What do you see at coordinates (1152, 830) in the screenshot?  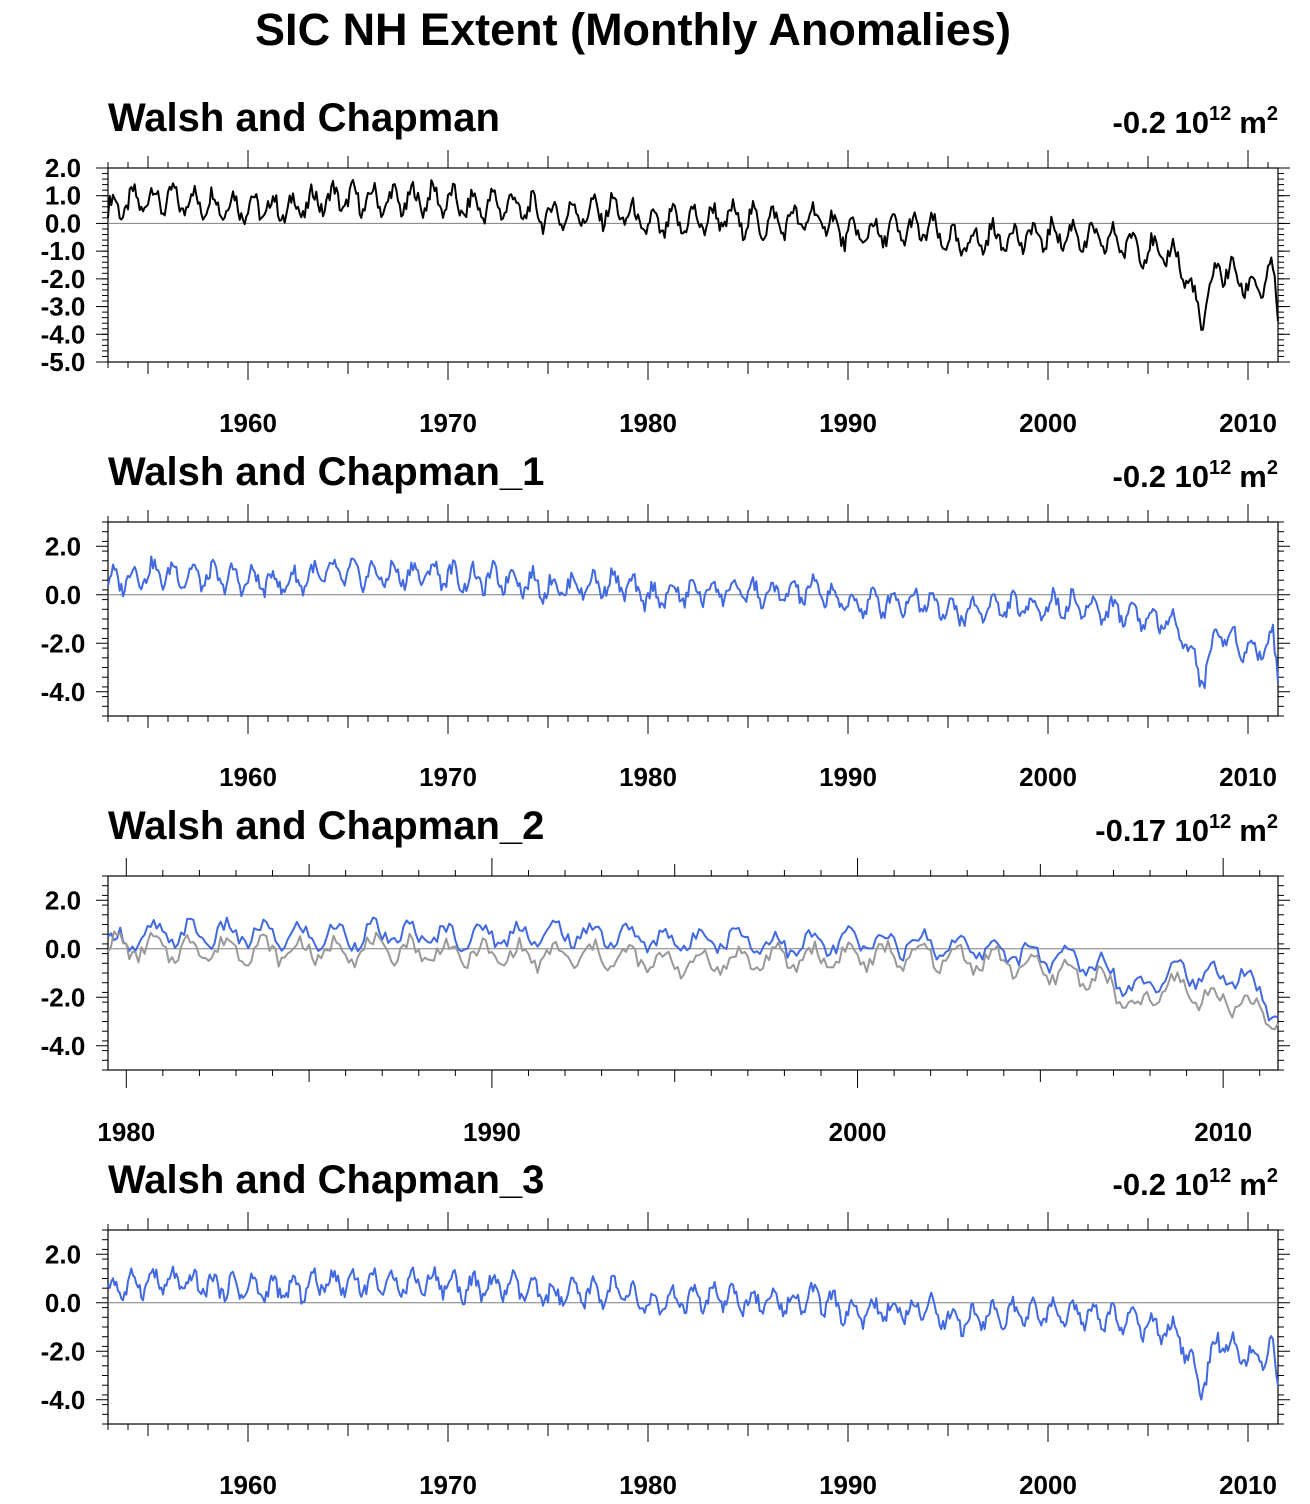 I see `trend-value: -0.17 10` at bounding box center [1152, 830].